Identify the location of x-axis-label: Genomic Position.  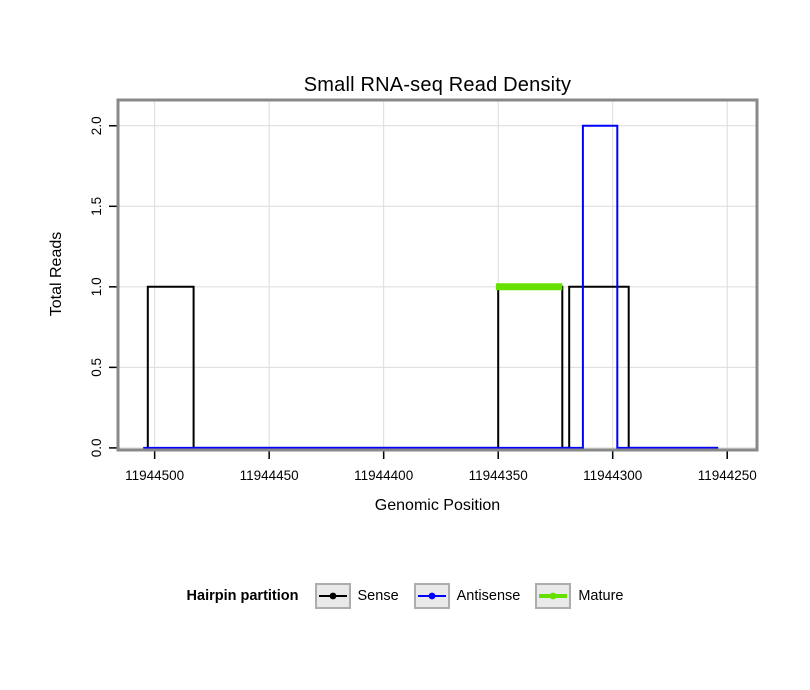
(437, 505).